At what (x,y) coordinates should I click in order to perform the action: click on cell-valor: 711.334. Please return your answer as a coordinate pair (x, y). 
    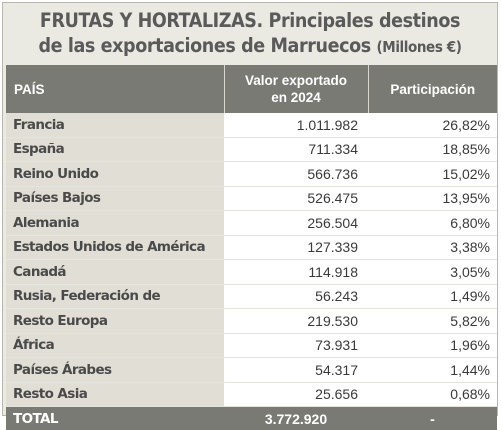
    Looking at the image, I should click on (296, 149).